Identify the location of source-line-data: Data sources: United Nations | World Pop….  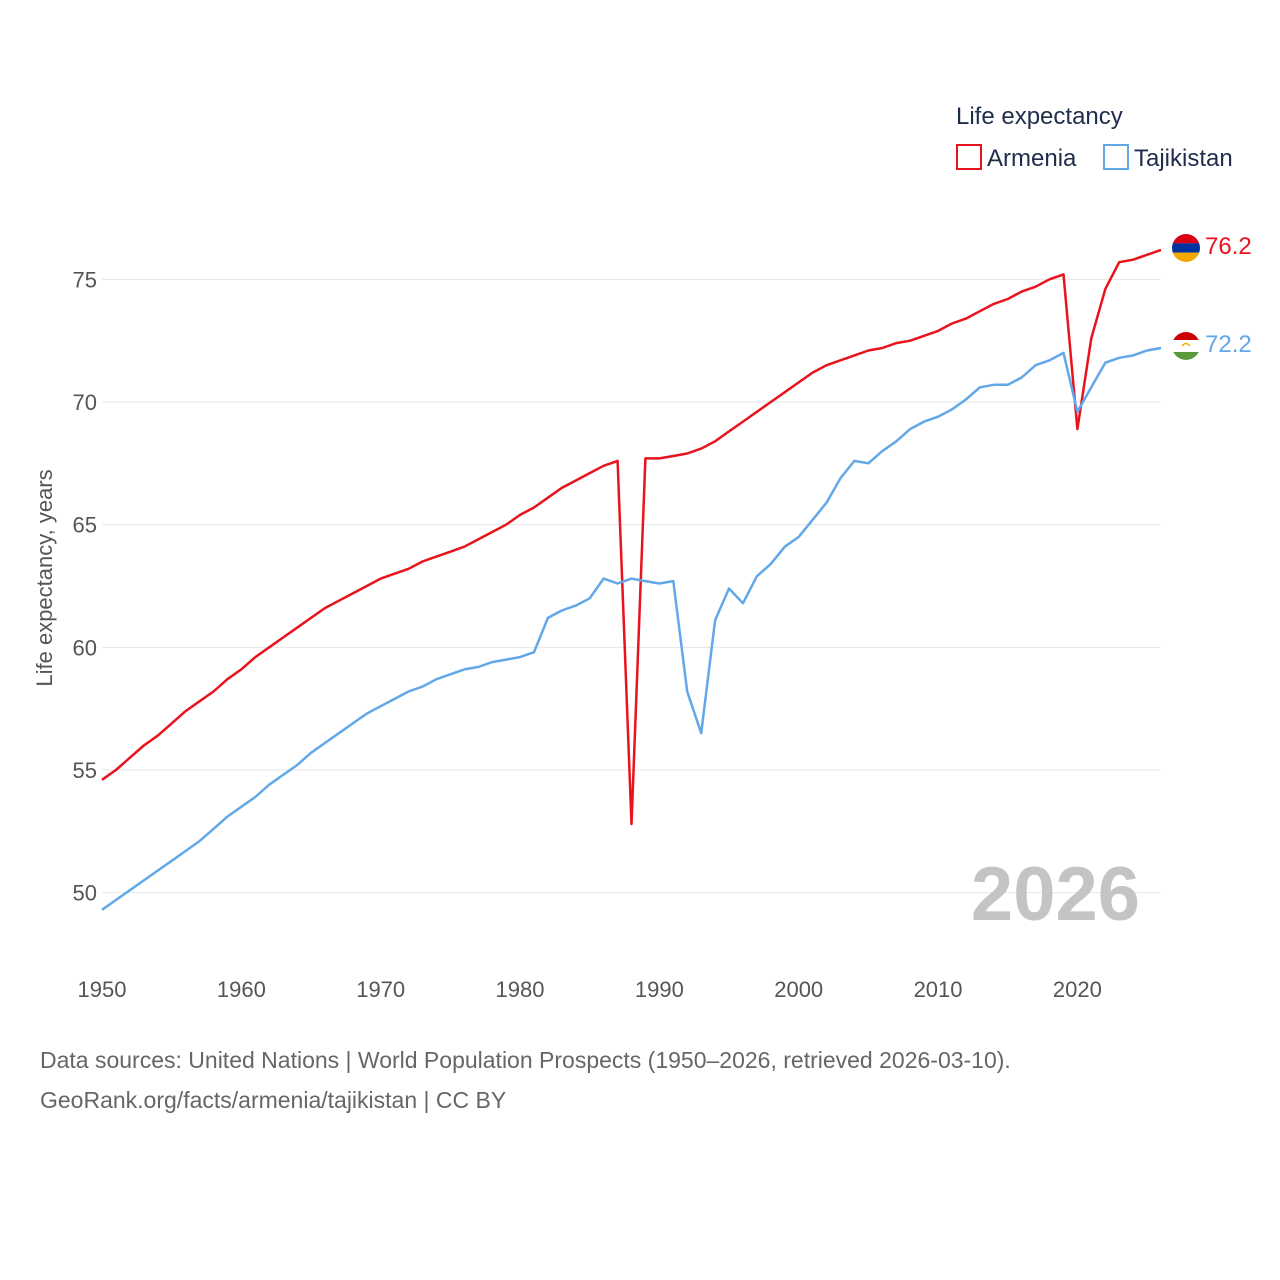
(525, 1060).